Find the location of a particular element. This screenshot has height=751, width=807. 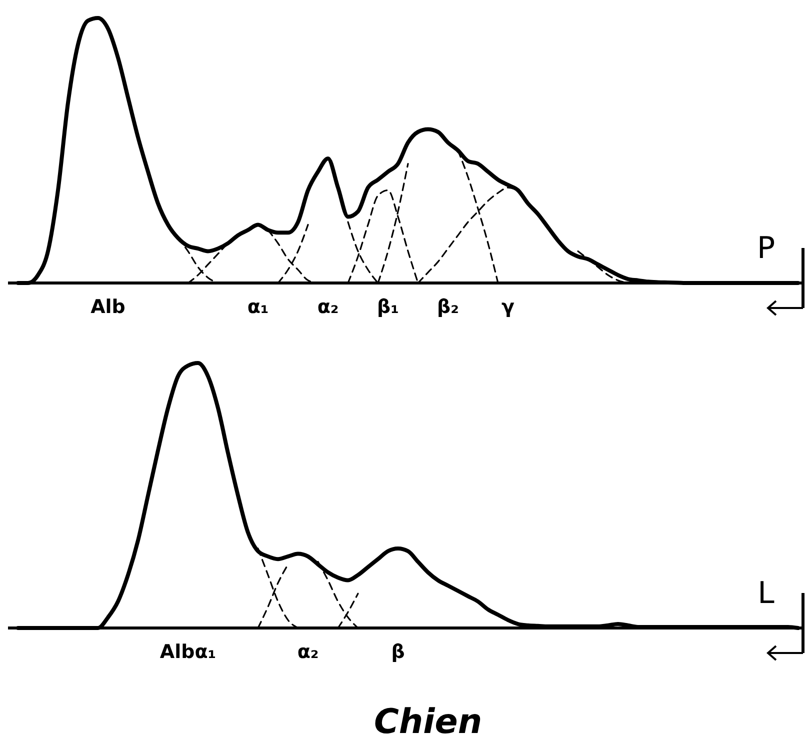

x-tick-label: β is located at coordinates (398, 652).